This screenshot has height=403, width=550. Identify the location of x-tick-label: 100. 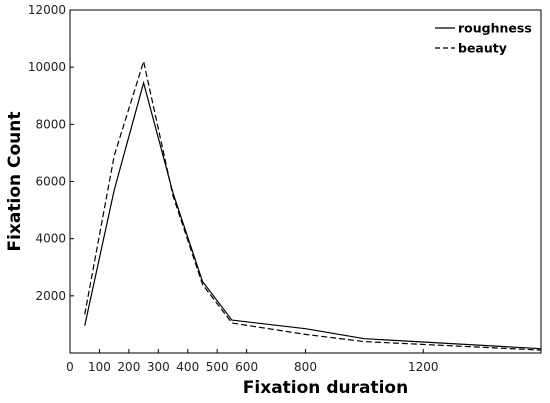
(99, 367).